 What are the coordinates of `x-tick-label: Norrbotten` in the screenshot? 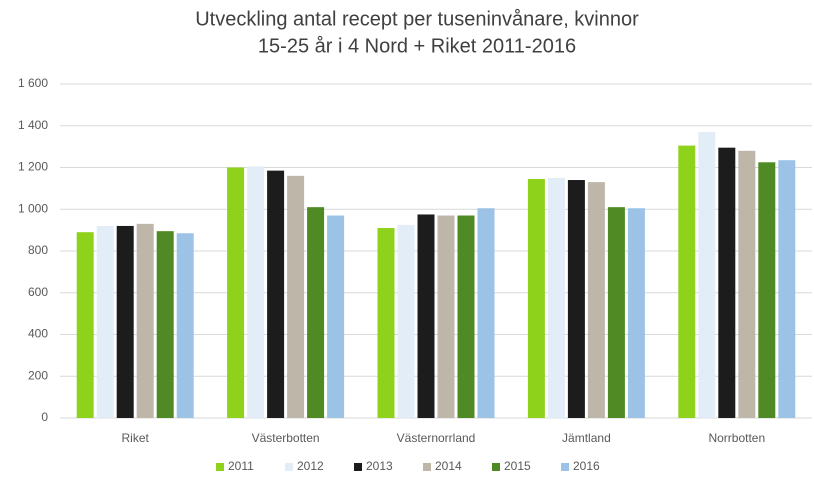 It's located at (736, 438).